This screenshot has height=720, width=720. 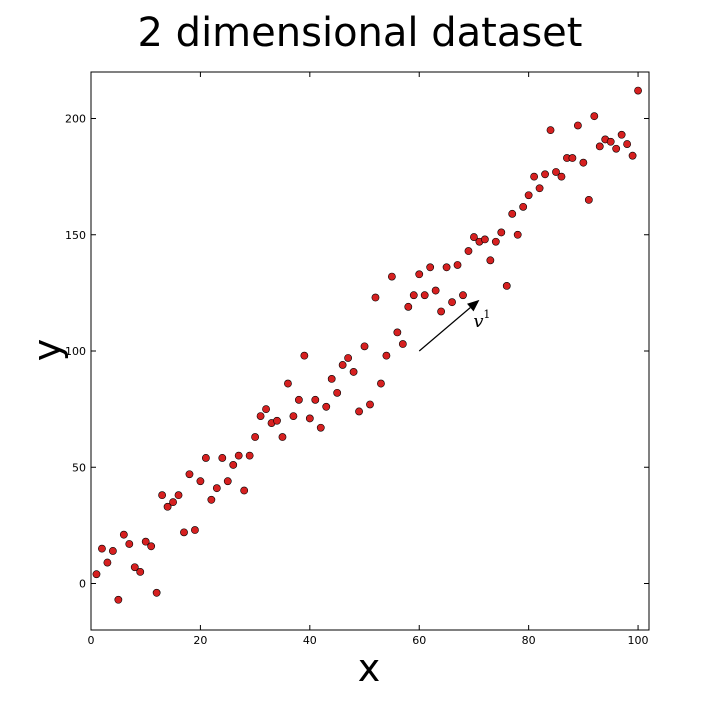 I want to click on arrow-label: v, so click(x=478, y=321).